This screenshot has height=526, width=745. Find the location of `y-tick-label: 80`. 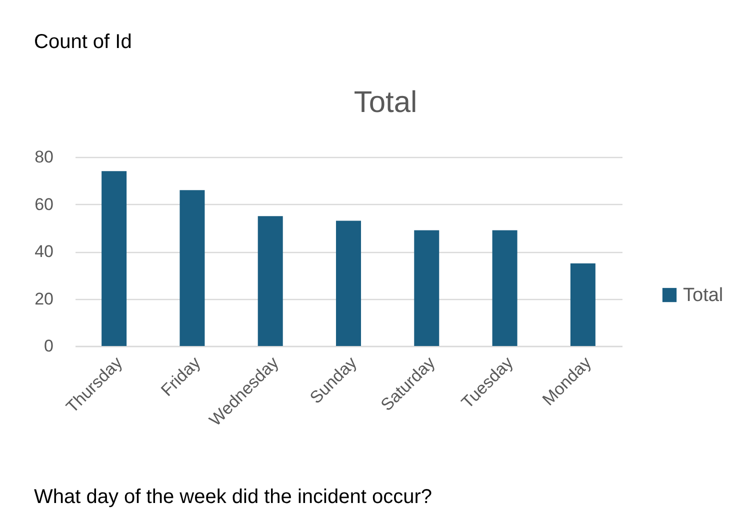

y-tick-label: 80 is located at coordinates (44, 157).